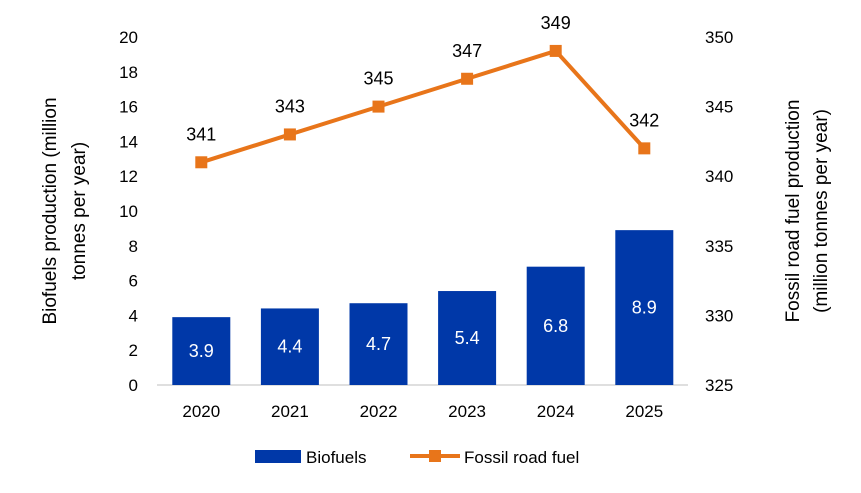  Describe the element at coordinates (50, 210) in the screenshot. I see `left-axis-title-line1: Biofuels production (million` at that location.